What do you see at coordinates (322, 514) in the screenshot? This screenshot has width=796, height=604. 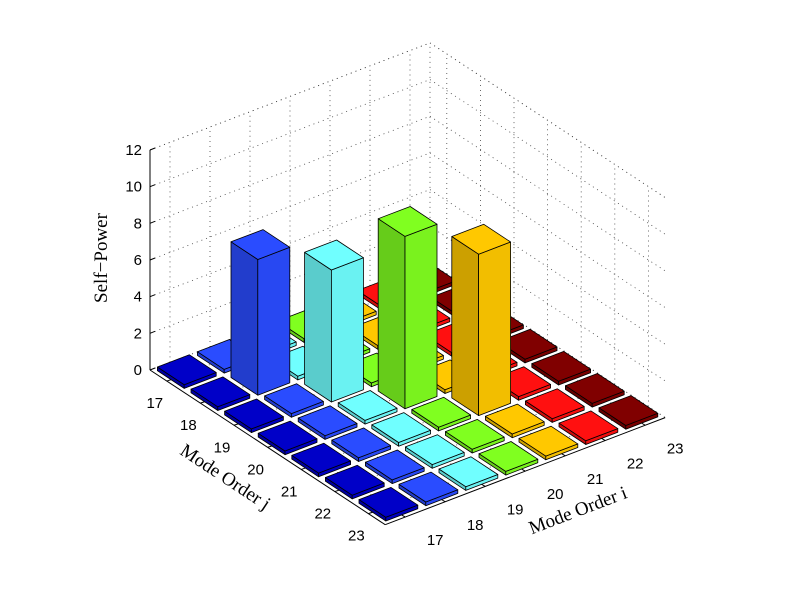 I see `j-tick-label: 22` at bounding box center [322, 514].